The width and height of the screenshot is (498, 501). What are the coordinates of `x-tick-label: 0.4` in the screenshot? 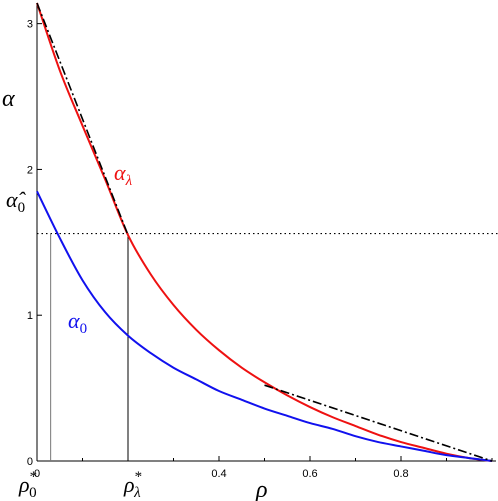 It's located at (218, 474).